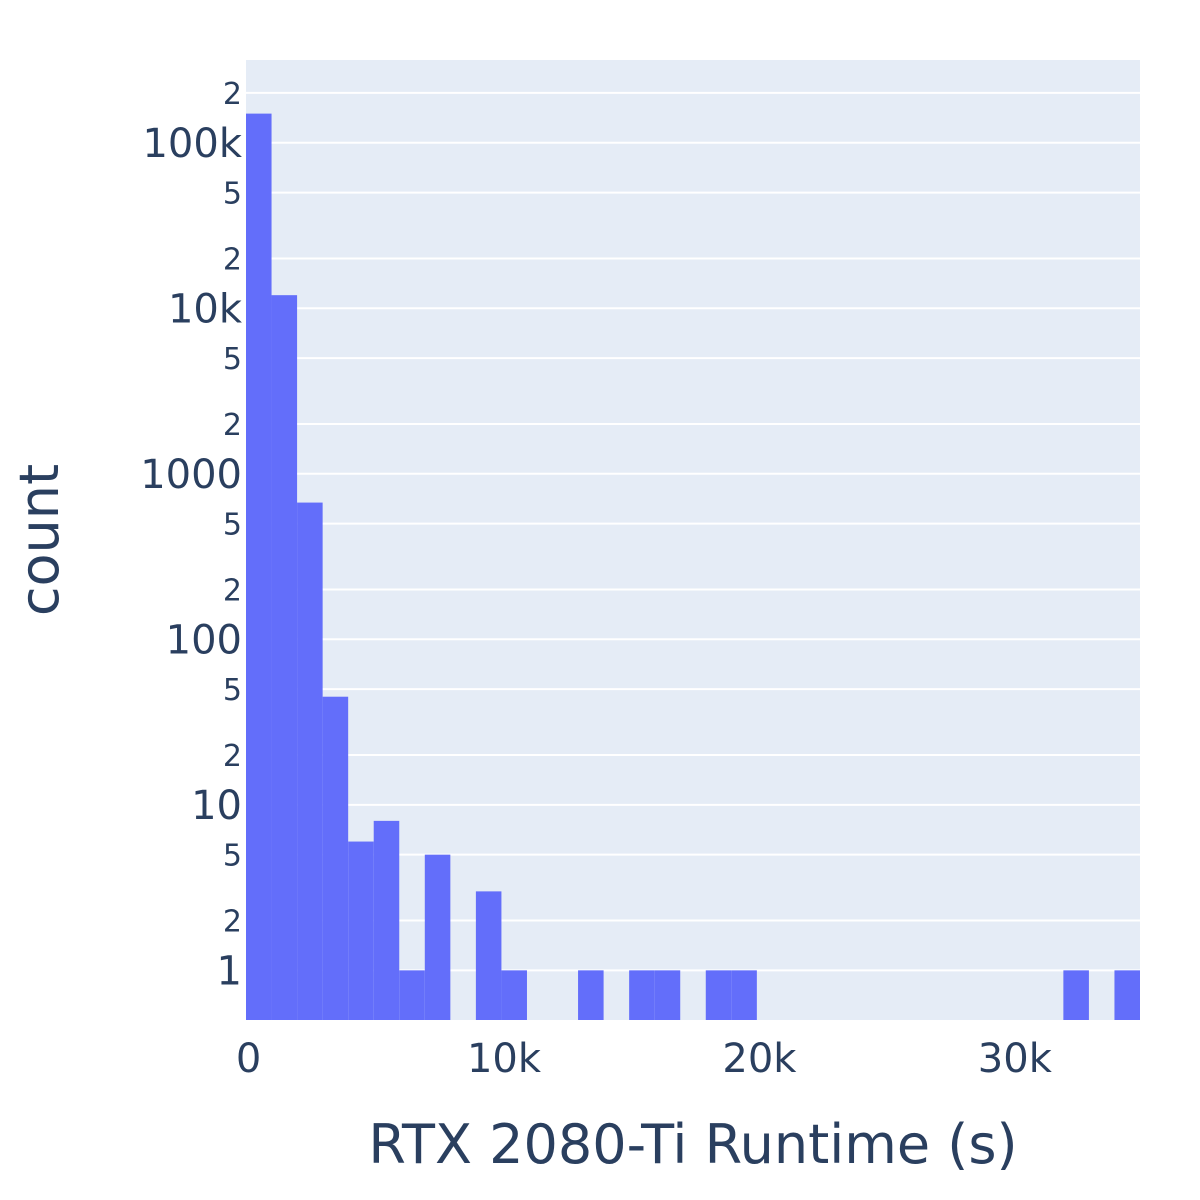 This screenshot has height=1200, width=1200. What do you see at coordinates (205, 309) in the screenshot?
I see `y-major-tick-label: 10k` at bounding box center [205, 309].